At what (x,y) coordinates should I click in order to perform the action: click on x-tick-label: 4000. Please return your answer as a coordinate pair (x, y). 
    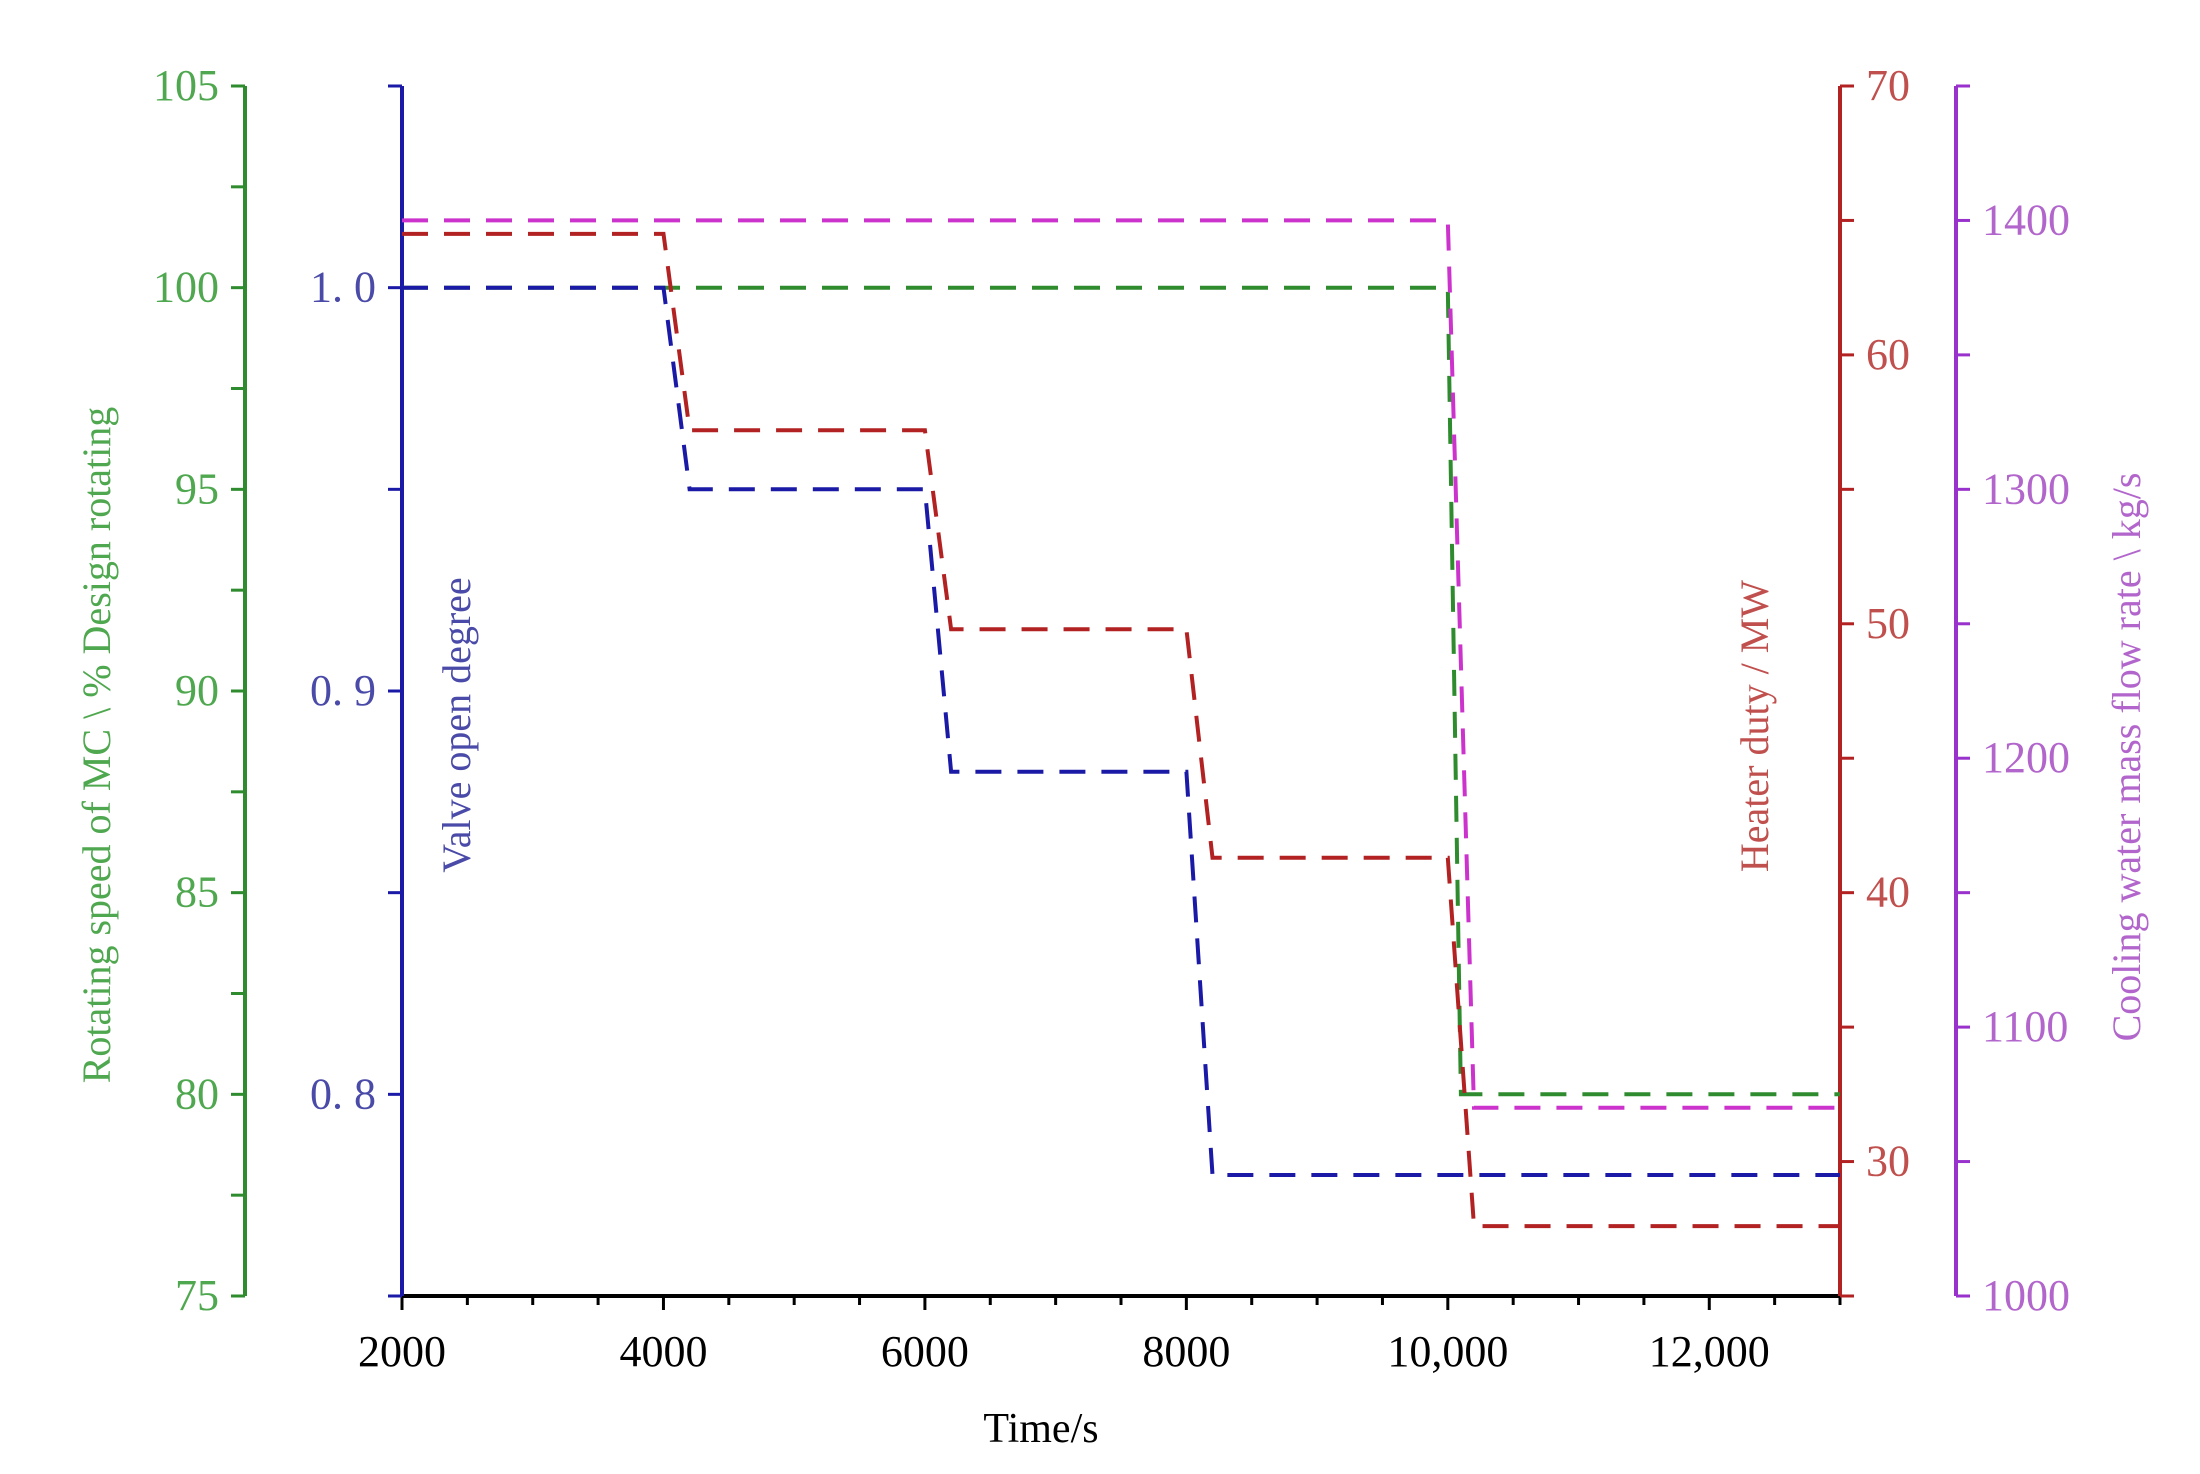
    Looking at the image, I should click on (663, 1351).